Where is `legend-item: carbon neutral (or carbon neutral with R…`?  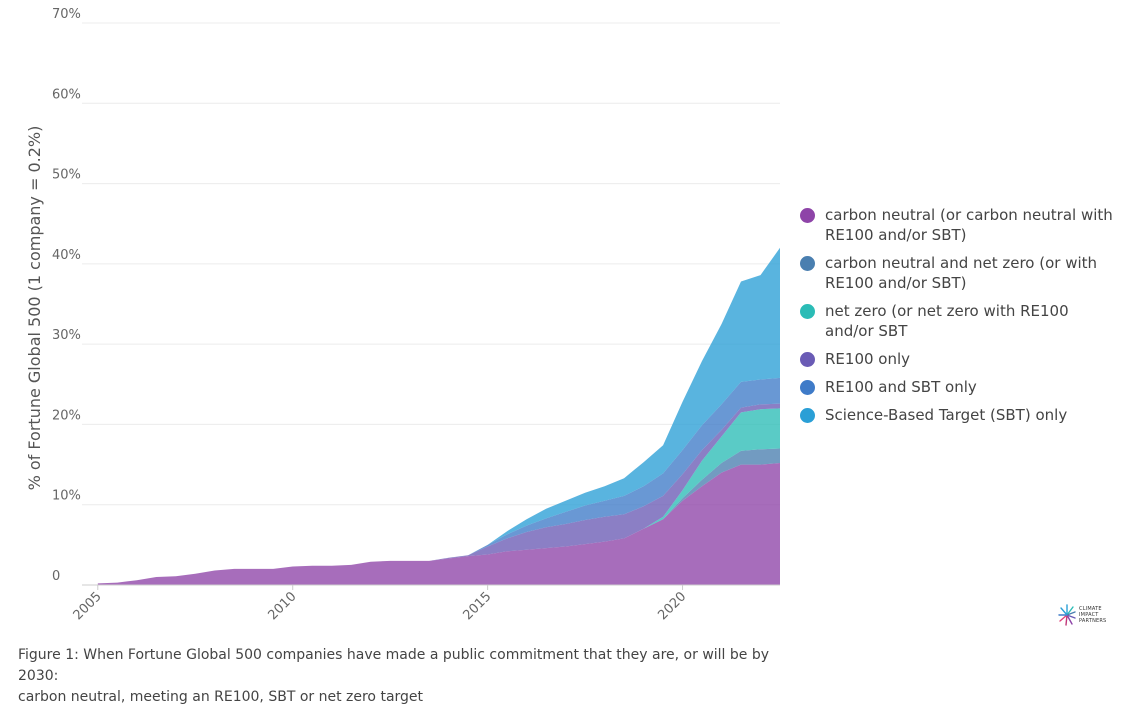 legend-item: carbon neutral (or carbon neutral with R… is located at coordinates (960, 225).